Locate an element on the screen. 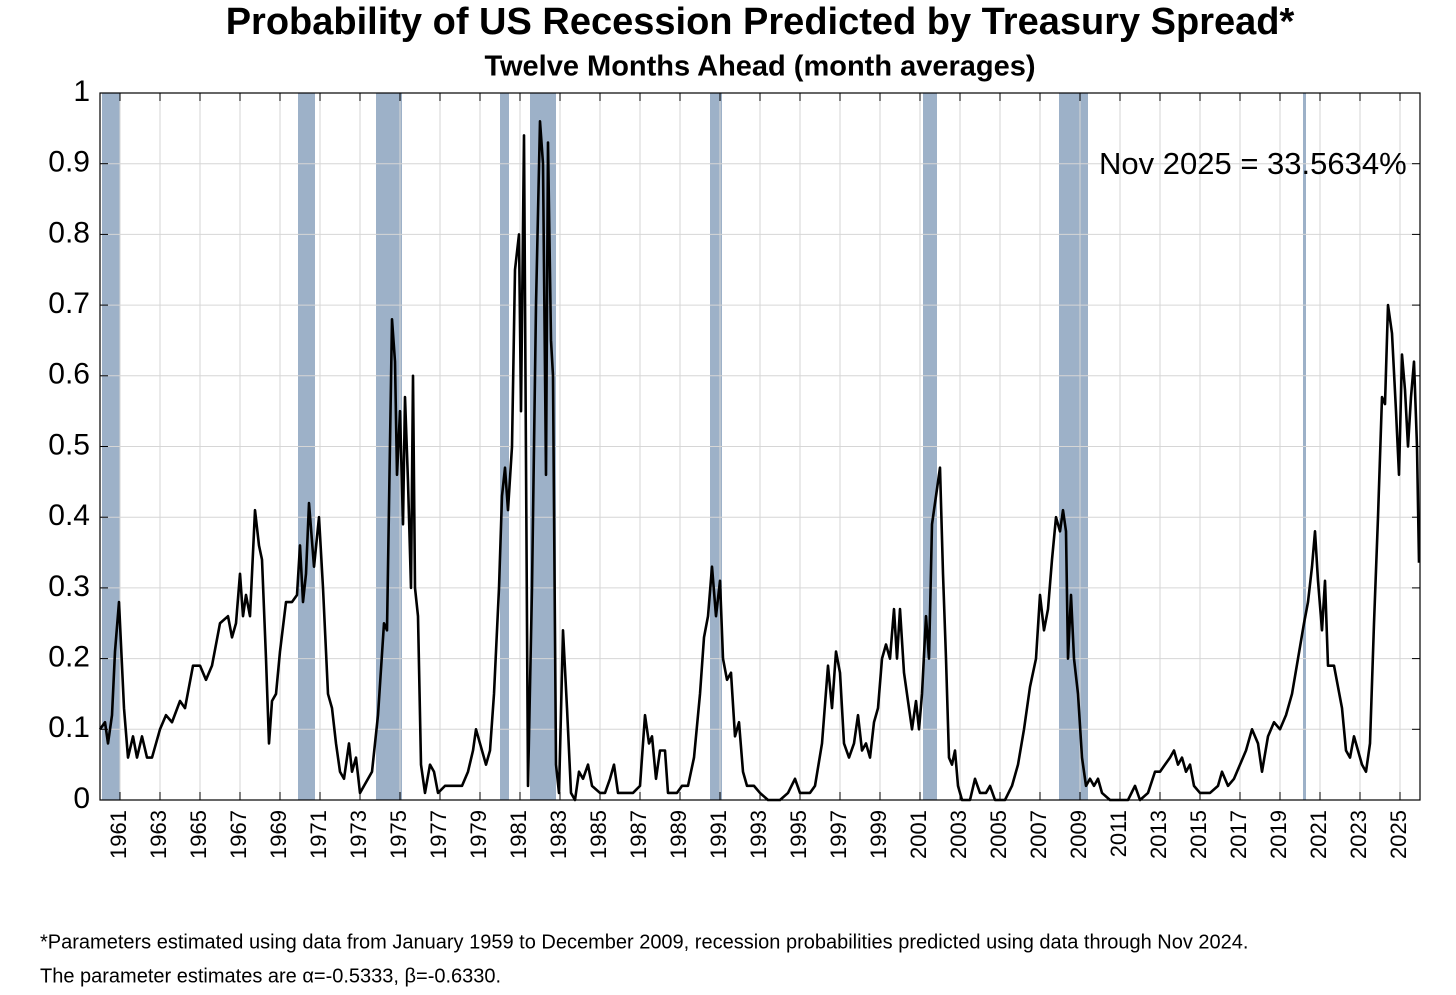 The width and height of the screenshot is (1456, 995). y-tick-label: 1 is located at coordinates (81, 91).